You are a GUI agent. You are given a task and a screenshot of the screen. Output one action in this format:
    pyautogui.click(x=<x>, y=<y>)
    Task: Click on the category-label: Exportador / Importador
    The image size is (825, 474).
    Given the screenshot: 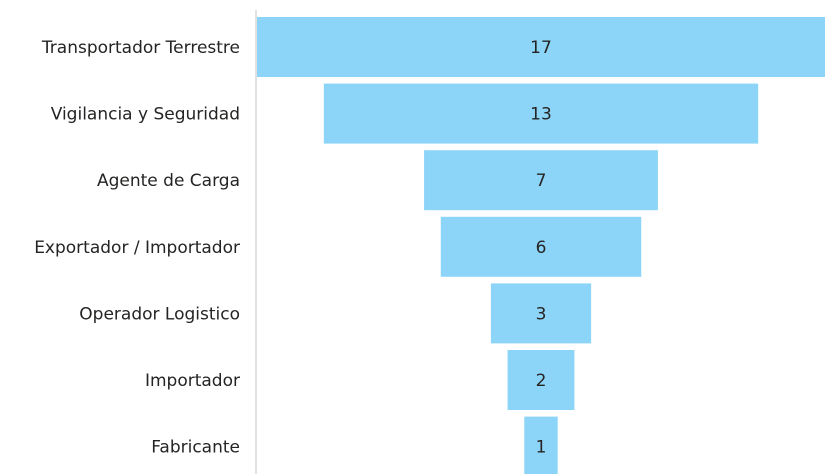 What is the action you would take?
    pyautogui.click(x=137, y=248)
    